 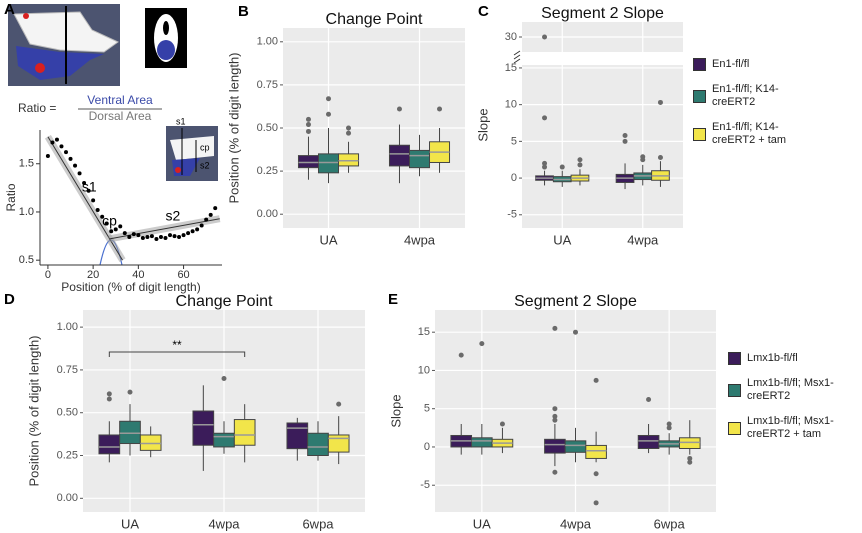 I want to click on x-tick-label: 20, so click(x=93, y=275).